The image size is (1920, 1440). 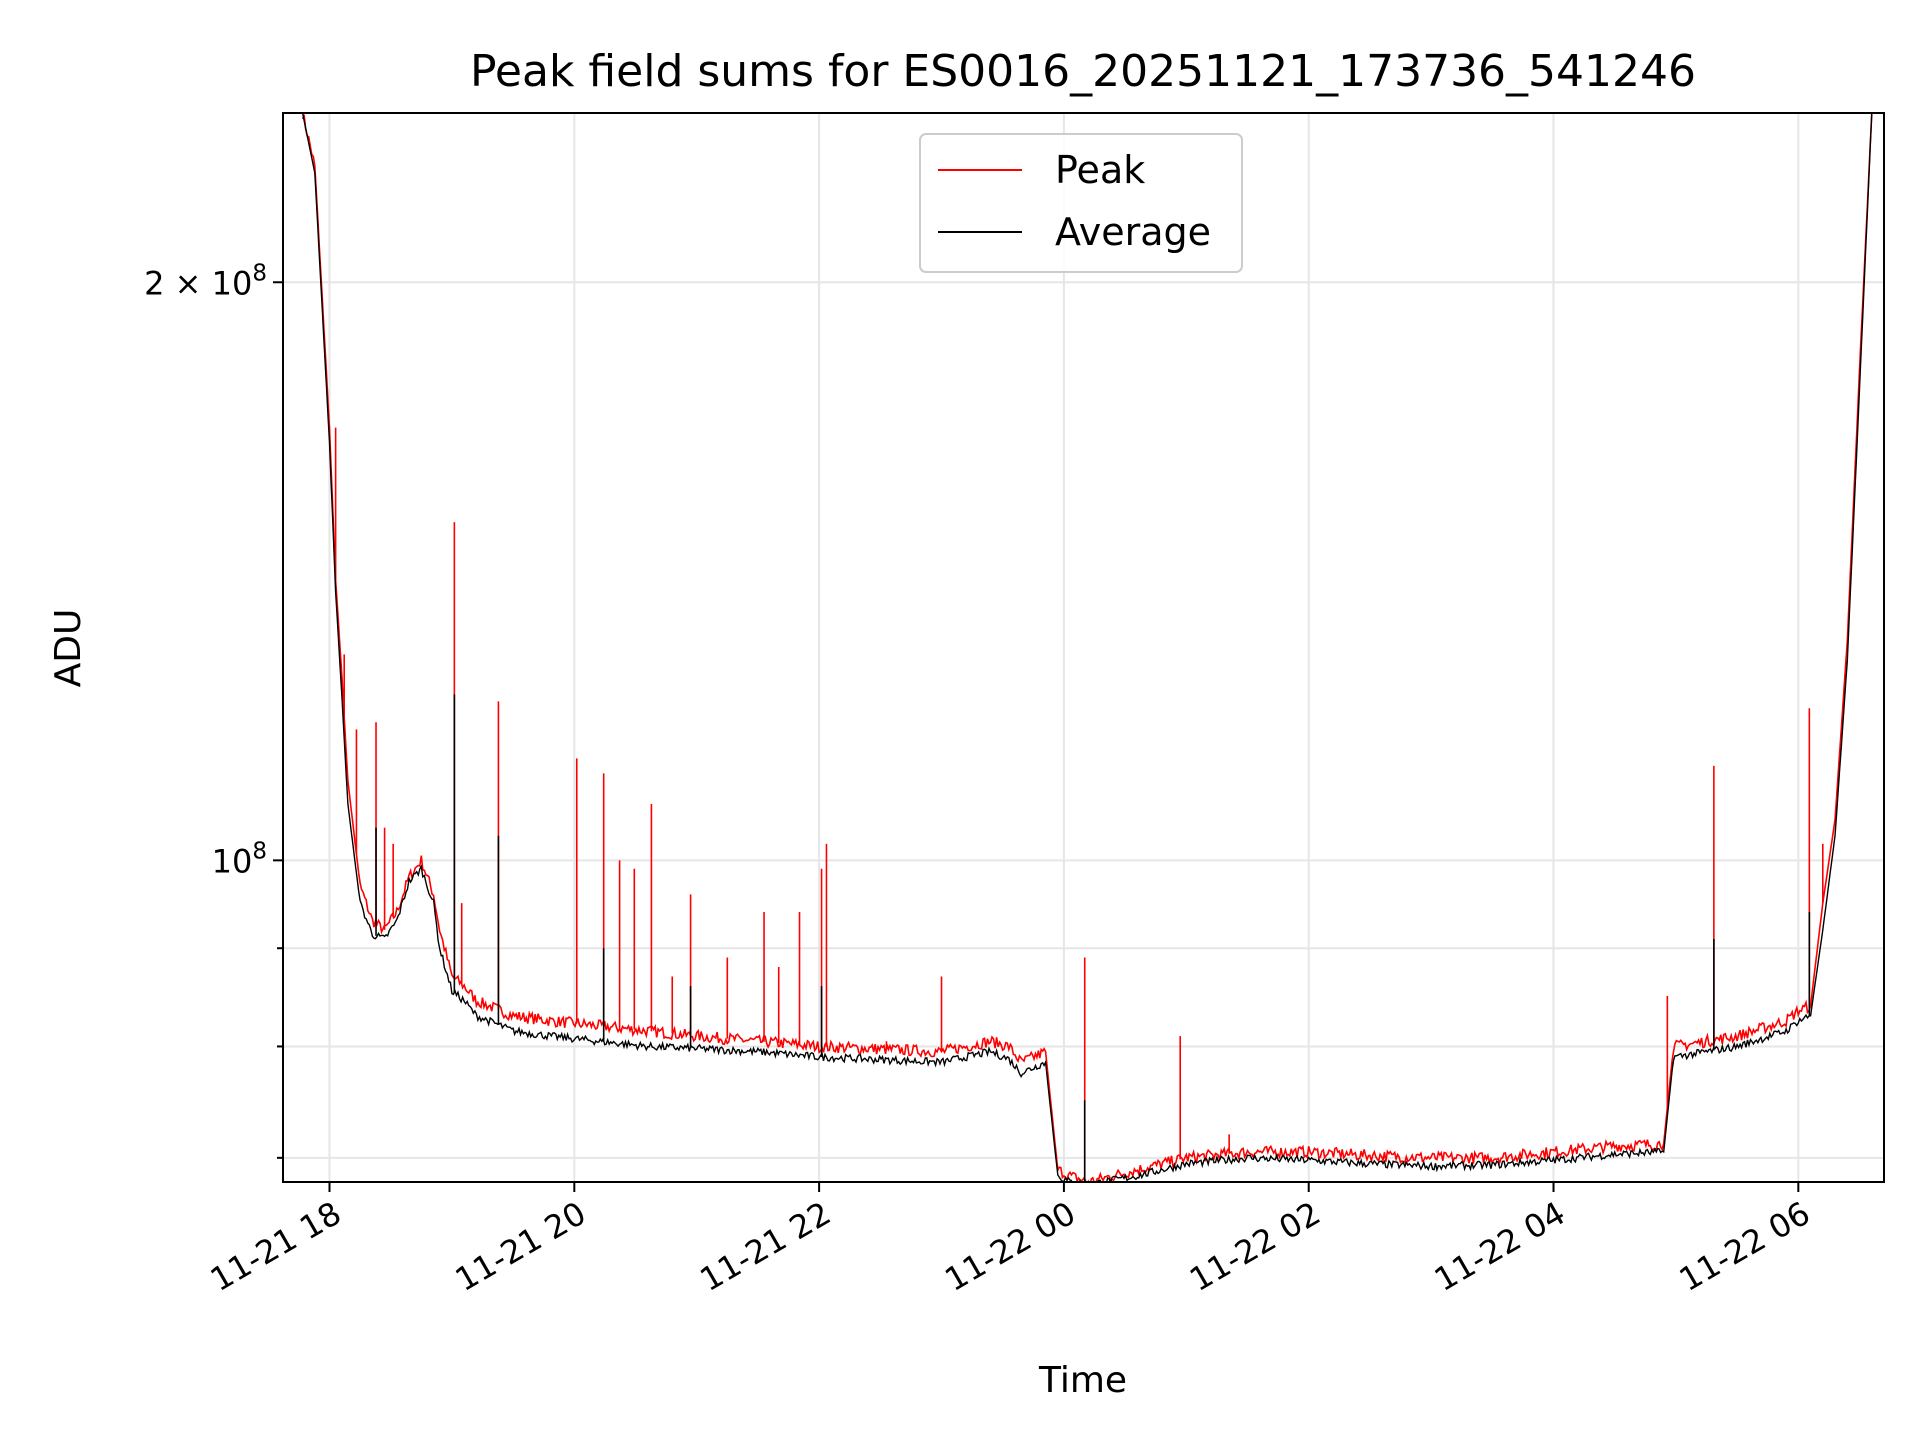 What do you see at coordinates (1745, 1246) in the screenshot?
I see `x-tick-label: 11-22 06` at bounding box center [1745, 1246].